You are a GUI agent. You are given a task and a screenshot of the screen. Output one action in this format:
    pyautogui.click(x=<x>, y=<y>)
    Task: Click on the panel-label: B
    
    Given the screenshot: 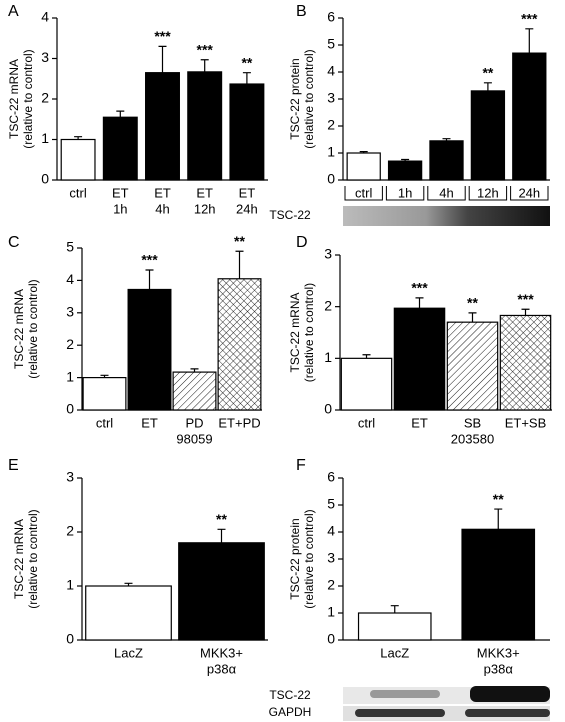 What is the action you would take?
    pyautogui.click(x=301, y=11)
    